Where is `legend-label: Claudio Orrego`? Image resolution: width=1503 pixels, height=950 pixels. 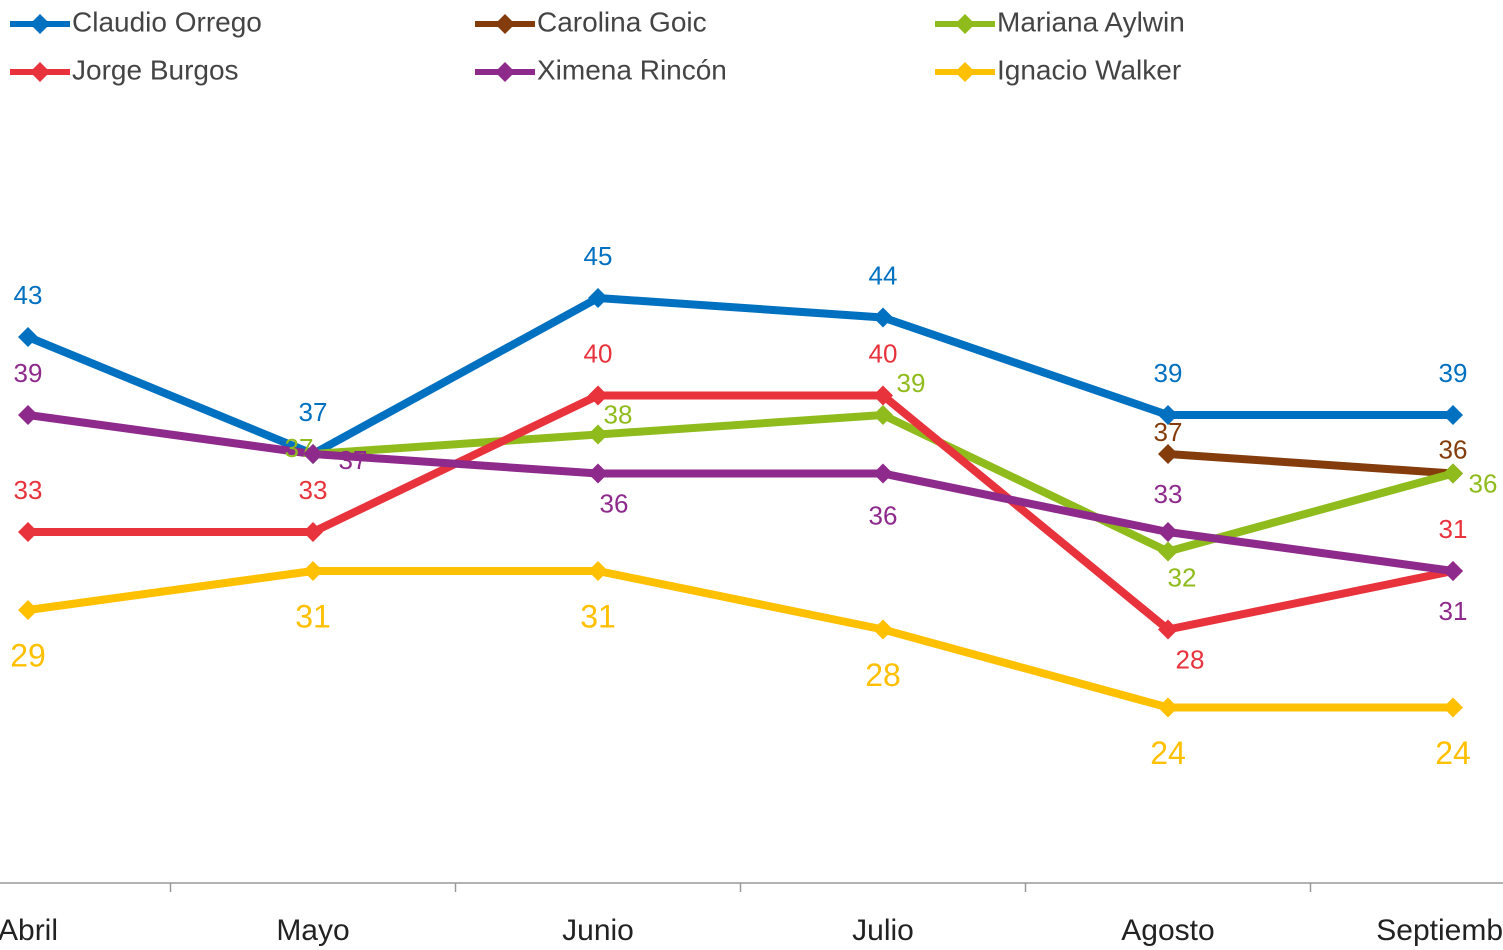 legend-label: Claudio Orrego is located at coordinates (167, 21).